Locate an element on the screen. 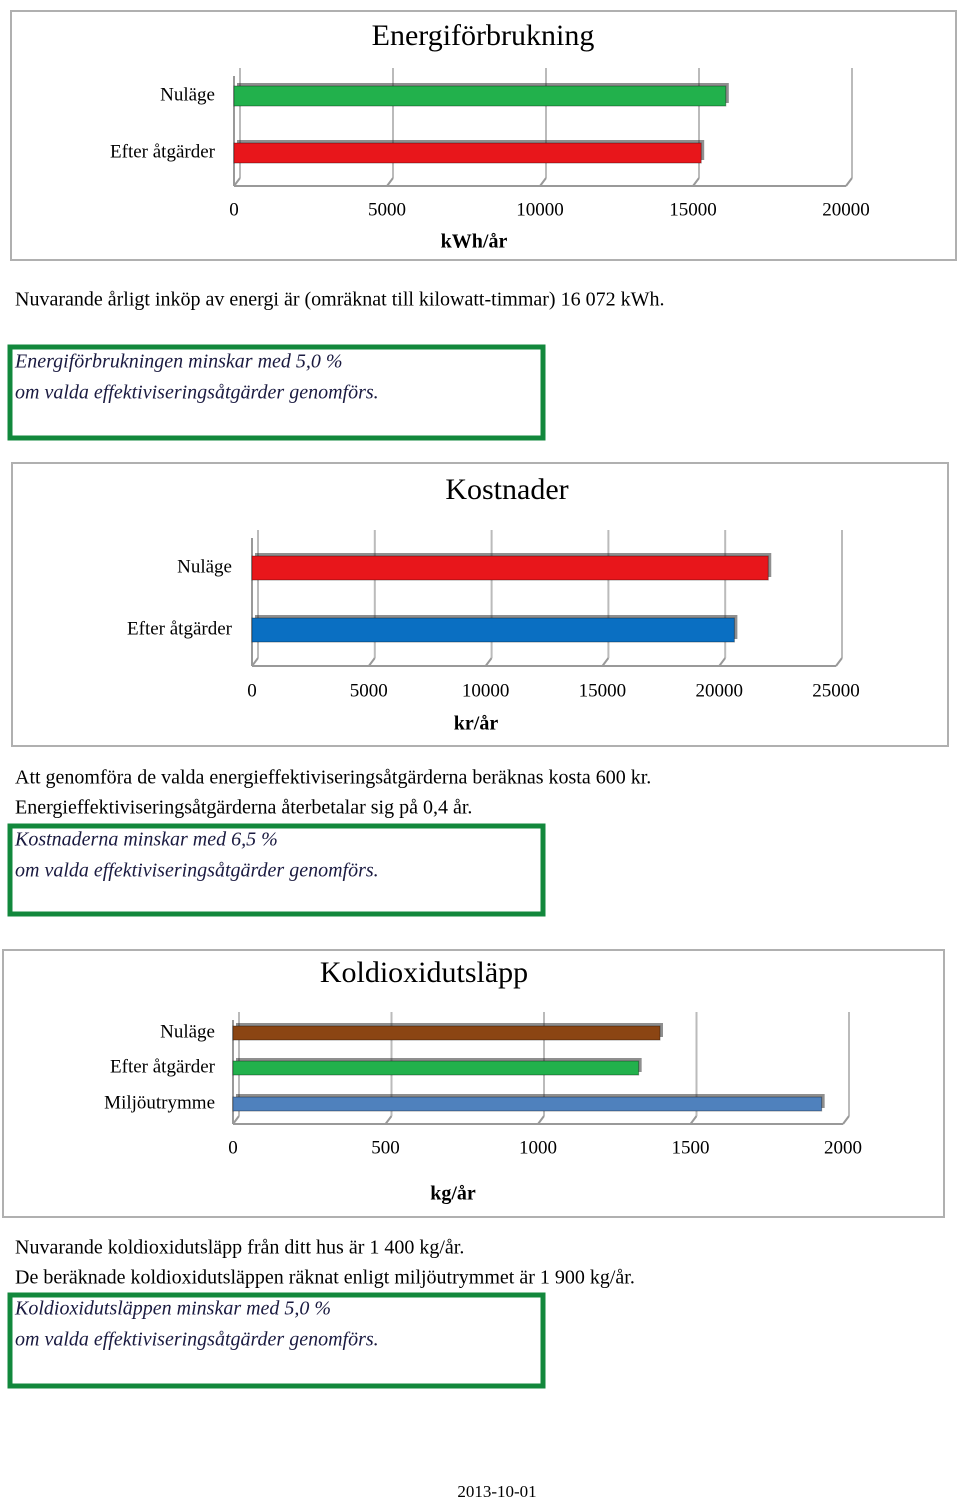 The image size is (960, 1508). date: 2013-10-01 is located at coordinates (496, 1491).